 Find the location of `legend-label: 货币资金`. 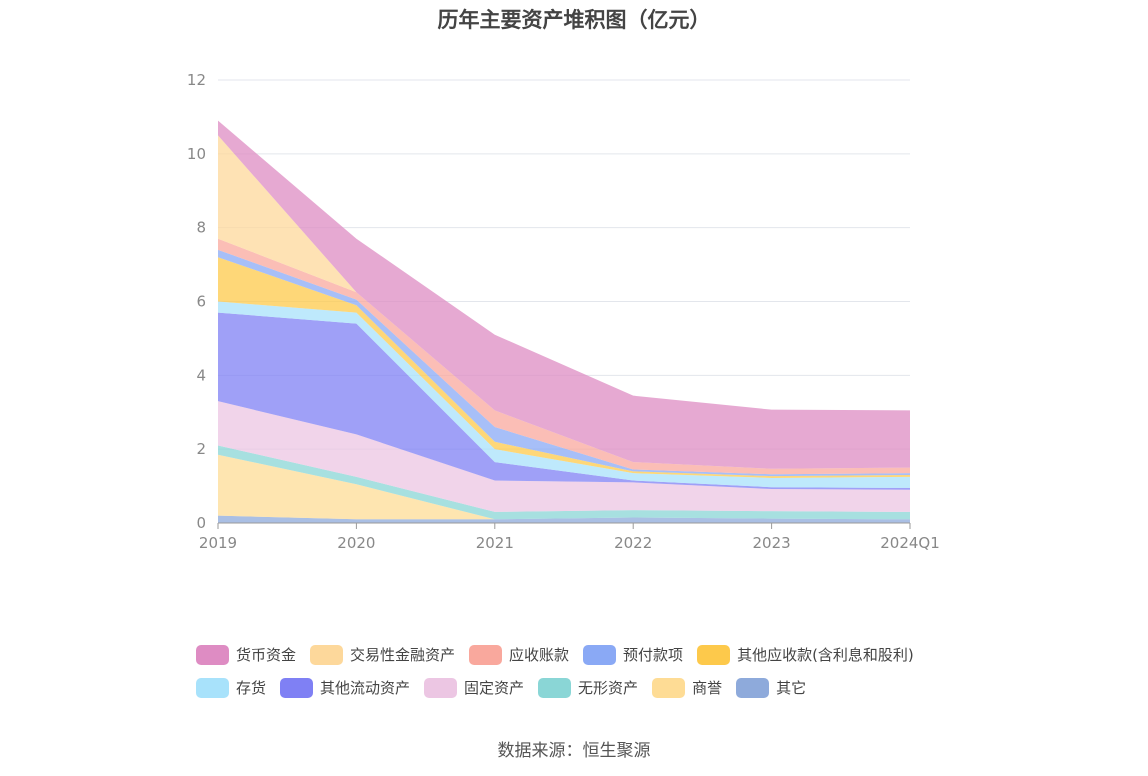

legend-label: 货币资金 is located at coordinates (266, 655).